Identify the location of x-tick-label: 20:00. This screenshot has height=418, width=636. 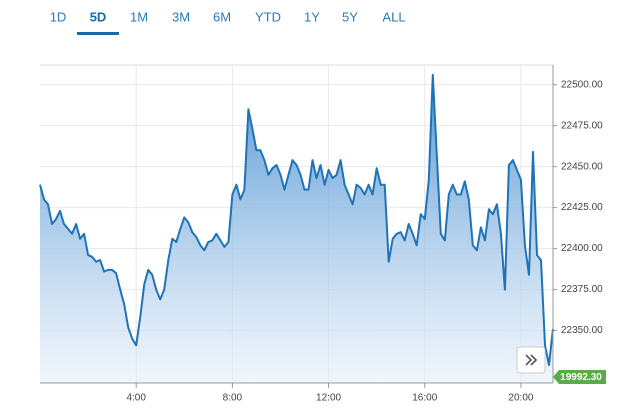
(520, 398).